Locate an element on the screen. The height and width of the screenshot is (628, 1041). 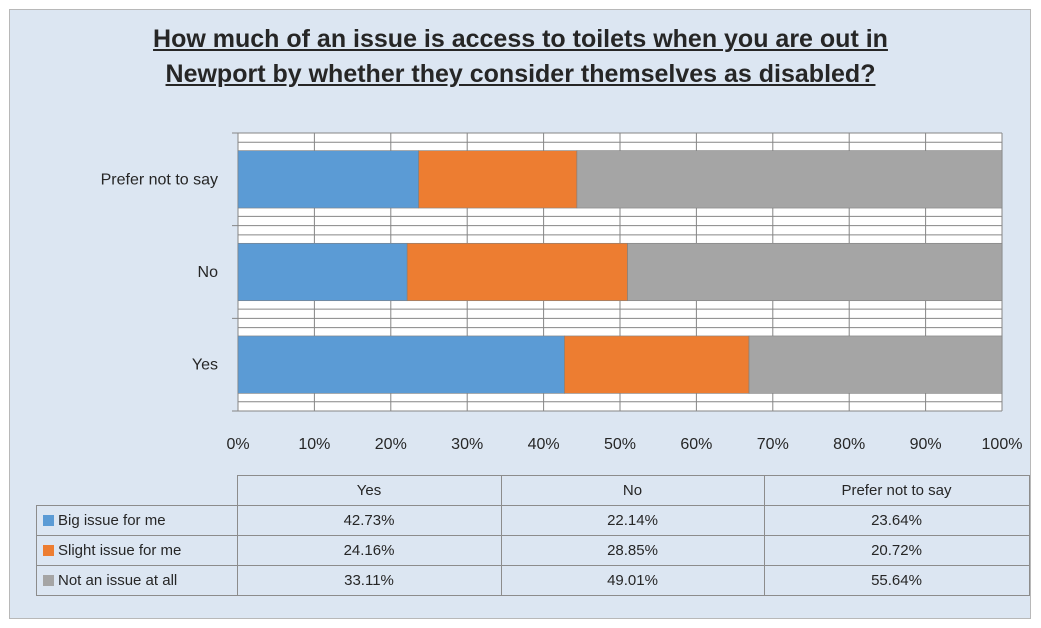
data-table-header-no: No is located at coordinates (632, 490).